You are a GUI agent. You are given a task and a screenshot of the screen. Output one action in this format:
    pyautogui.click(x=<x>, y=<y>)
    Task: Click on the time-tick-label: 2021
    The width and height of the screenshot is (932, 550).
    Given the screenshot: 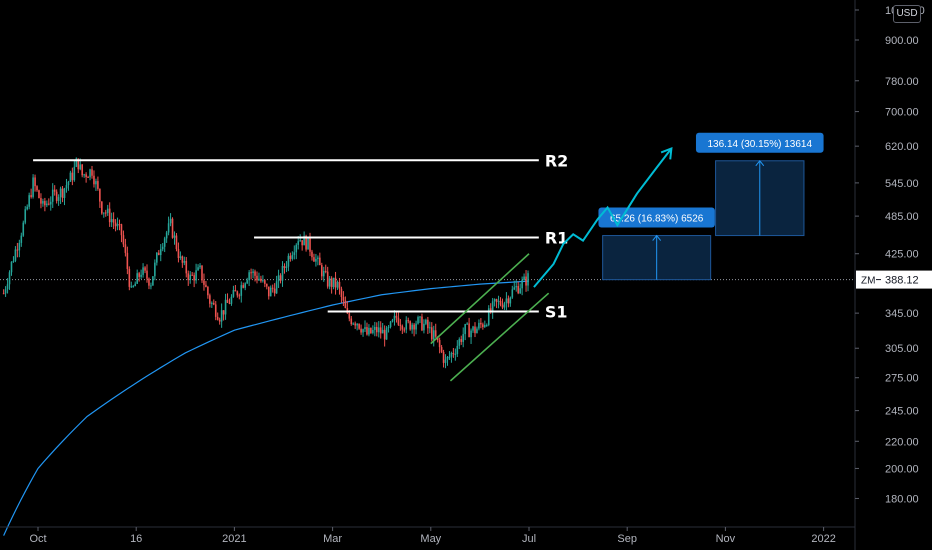 What is the action you would take?
    pyautogui.click(x=234, y=539)
    